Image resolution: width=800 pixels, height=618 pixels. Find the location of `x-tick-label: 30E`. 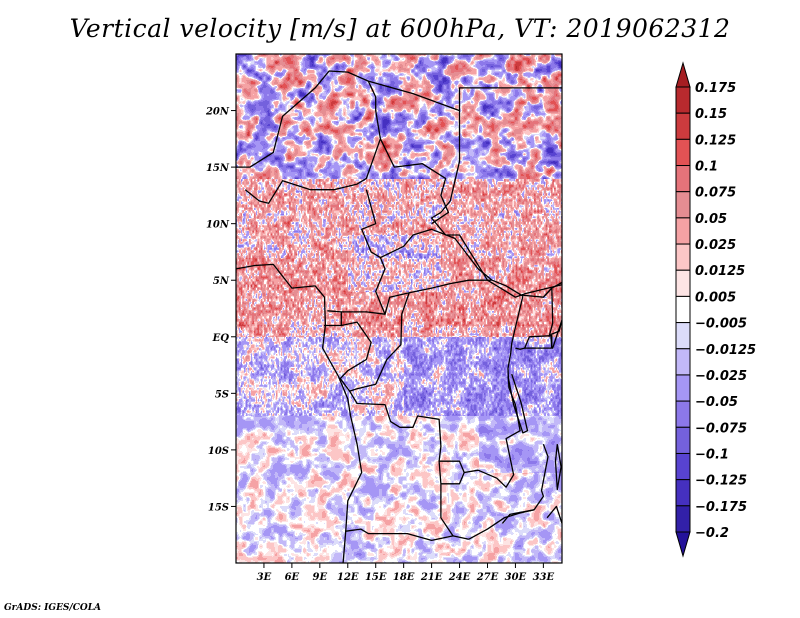

x-tick-label: 30E is located at coordinates (516, 577).